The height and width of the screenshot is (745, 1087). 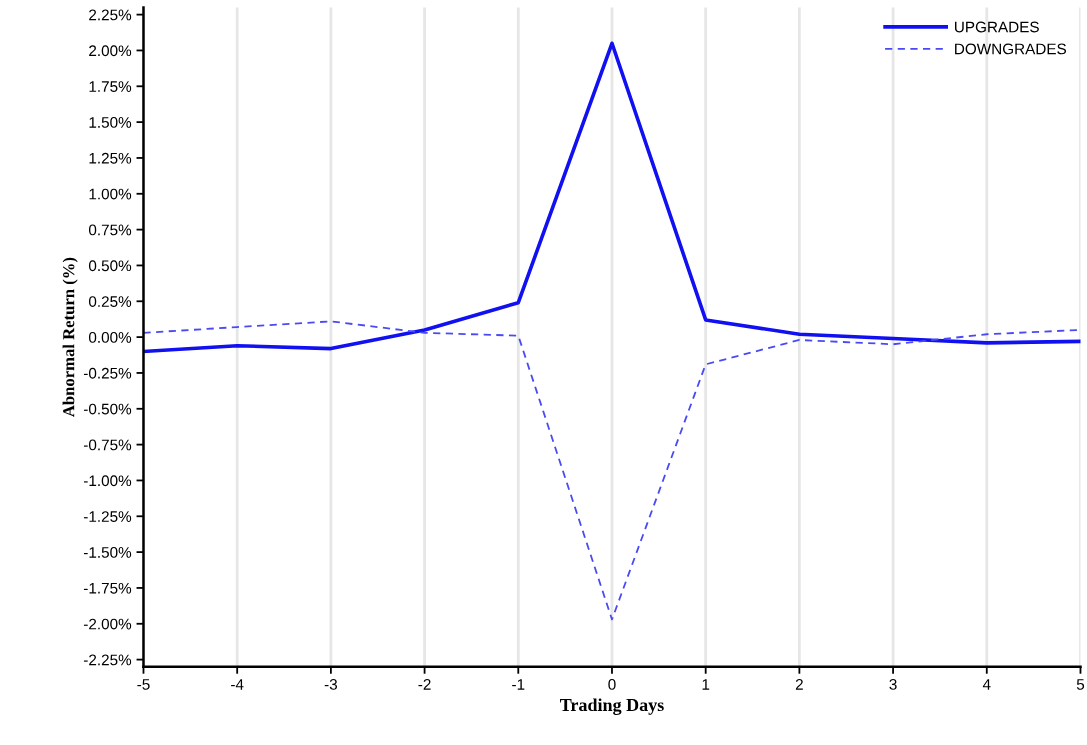 What do you see at coordinates (997, 27) in the screenshot?
I see `legend-label: UPGRADES` at bounding box center [997, 27].